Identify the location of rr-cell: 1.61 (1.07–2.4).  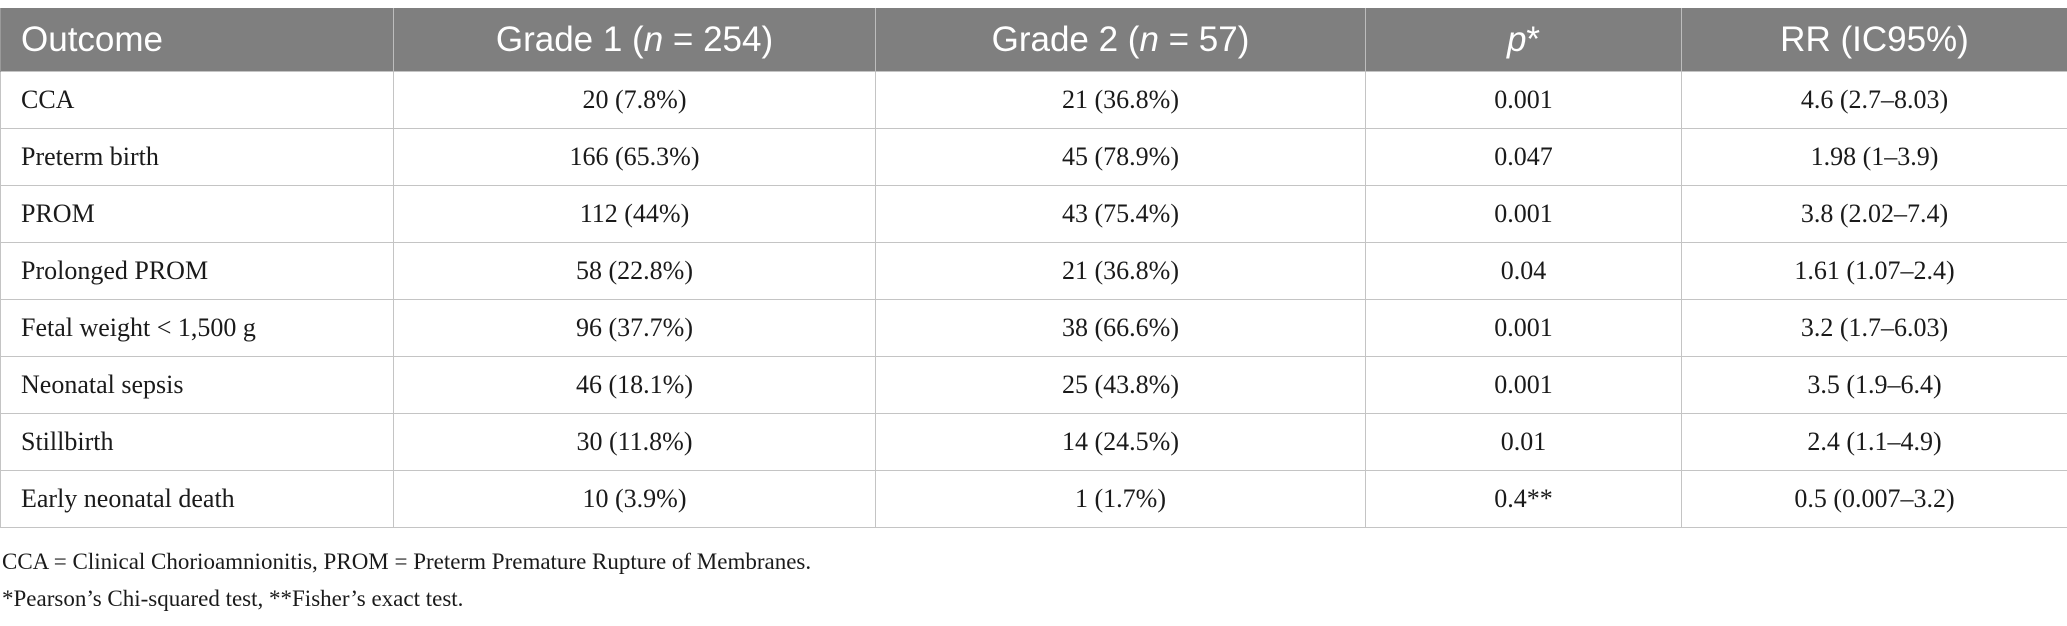
(1874, 271).